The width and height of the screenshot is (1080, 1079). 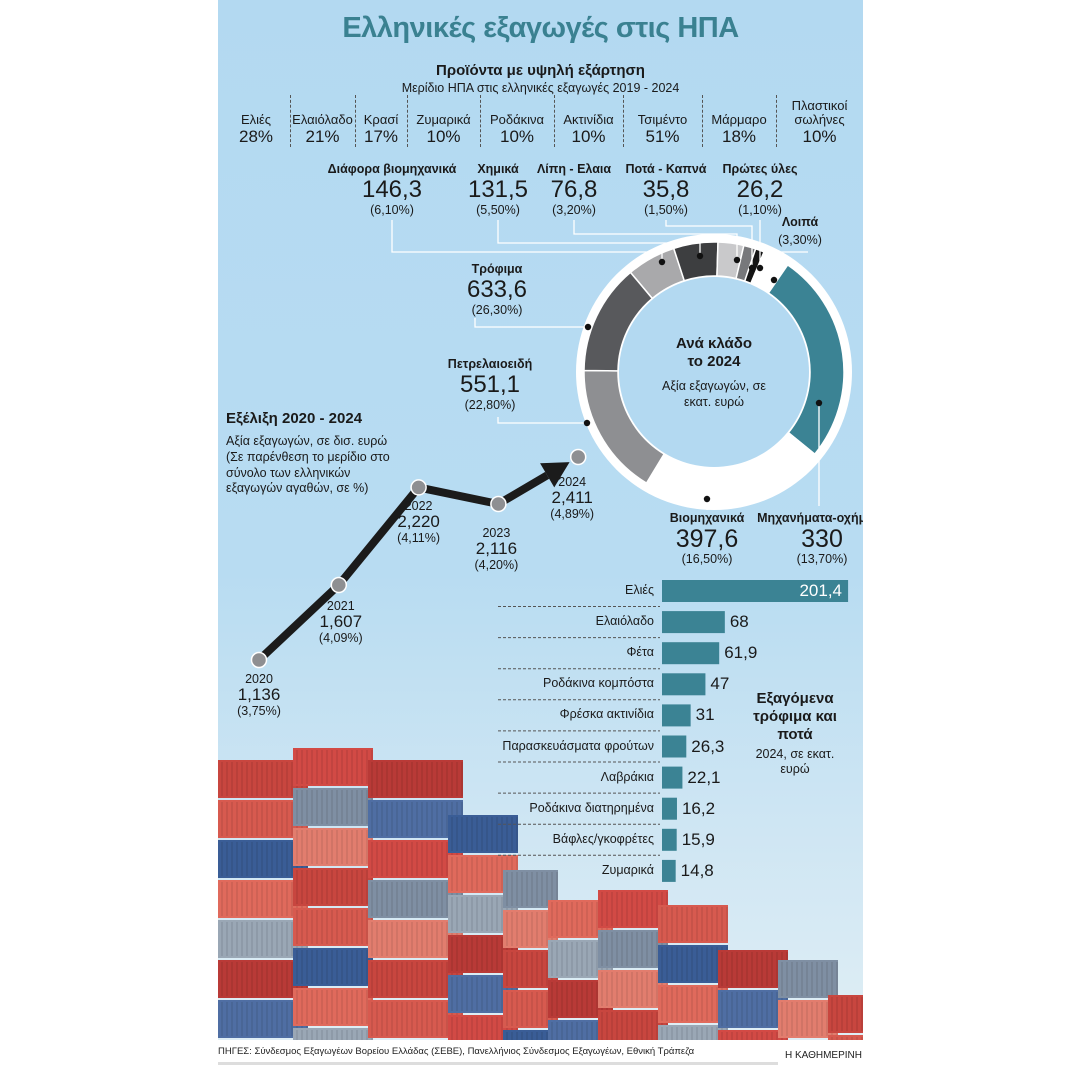 I want to click on product-name: Ελαιόλαδο, so click(x=322, y=119).